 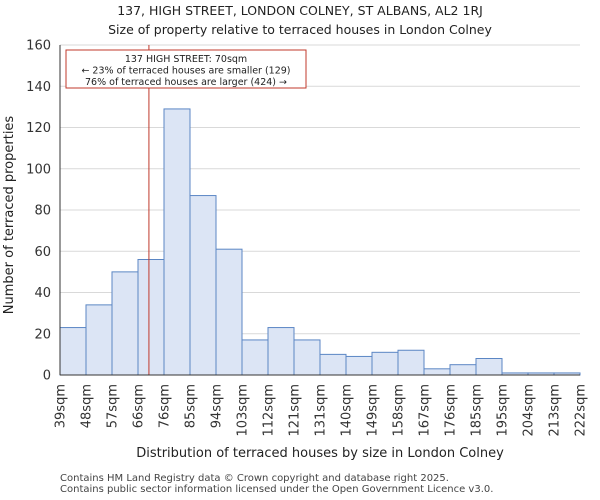 I want to click on x-tick-label: 195sqm, so click(x=503, y=410).